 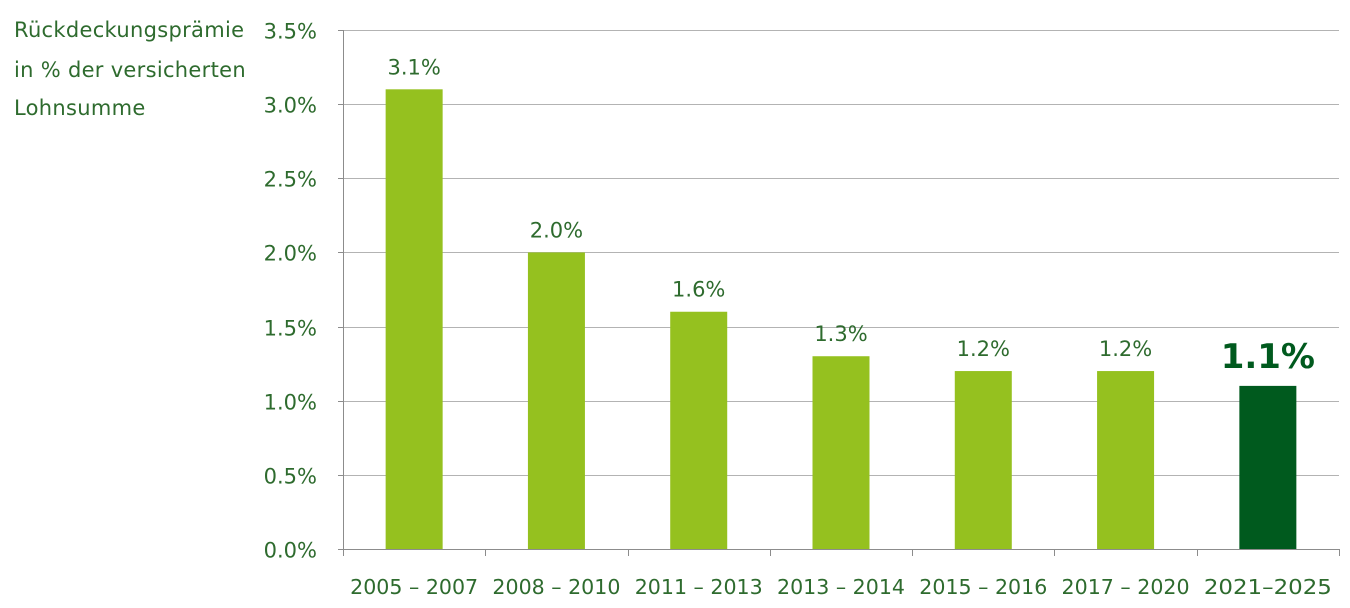 I want to click on y-axis-title-line-1: Rückdeckungsprämie, so click(x=129, y=30).